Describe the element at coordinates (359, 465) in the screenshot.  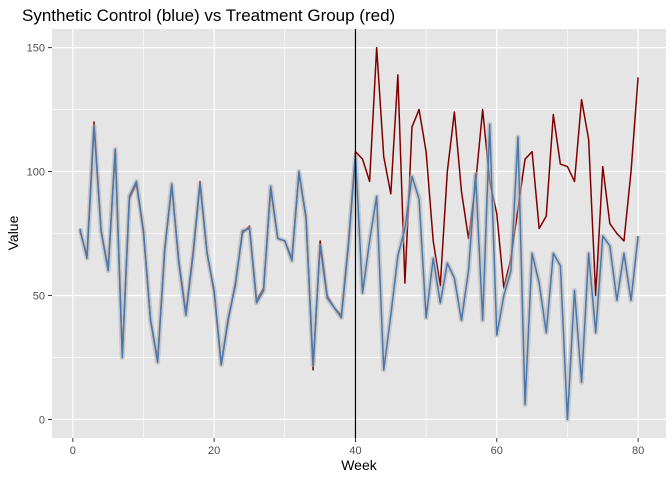
I see `x-axis-label: Week` at that location.